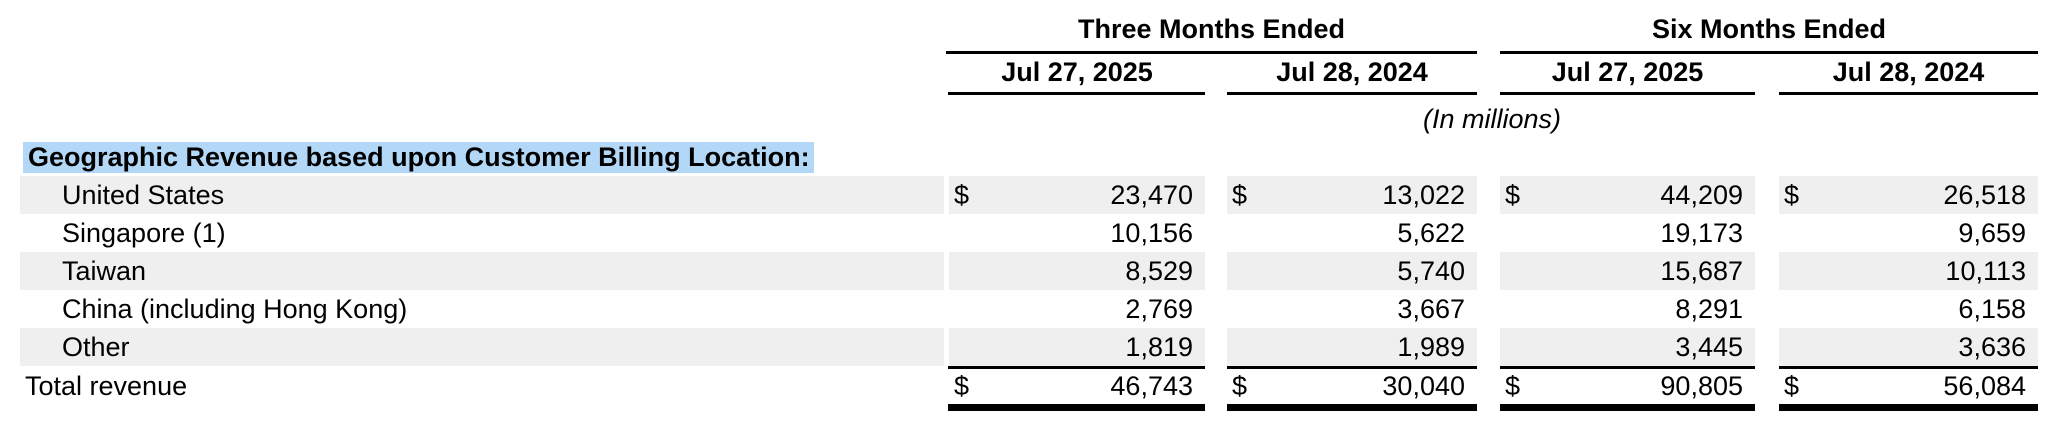 This screenshot has width=2048, height=421. What do you see at coordinates (1627, 309) in the screenshot?
I see `amount-cell: 8,291` at bounding box center [1627, 309].